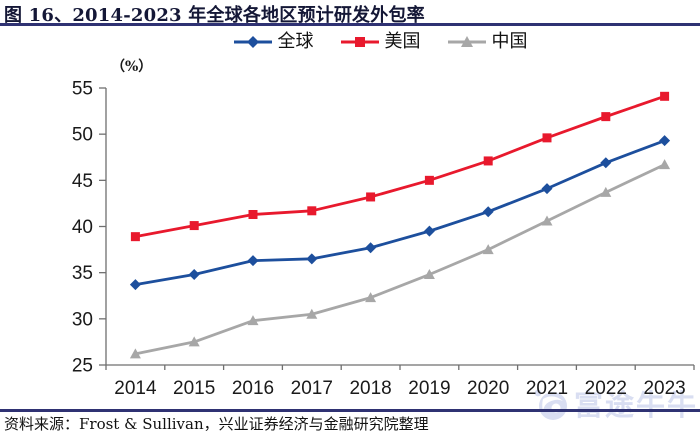  Describe the element at coordinates (82, 319) in the screenshot. I see `y-tick-label: 30` at that location.